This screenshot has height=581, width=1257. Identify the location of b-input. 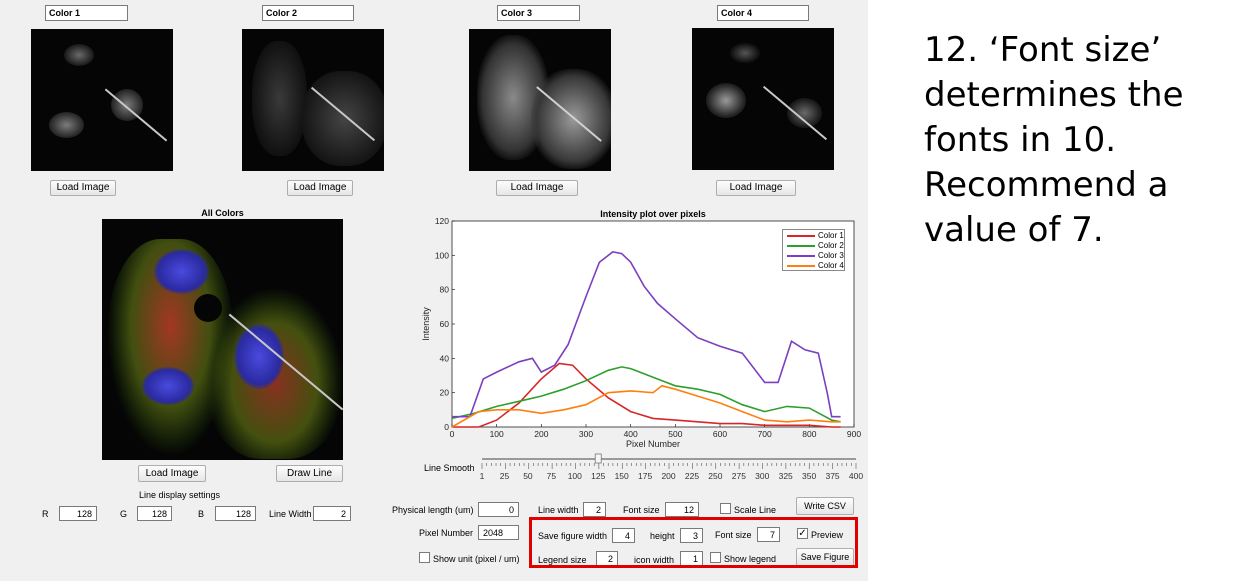
(235, 513).